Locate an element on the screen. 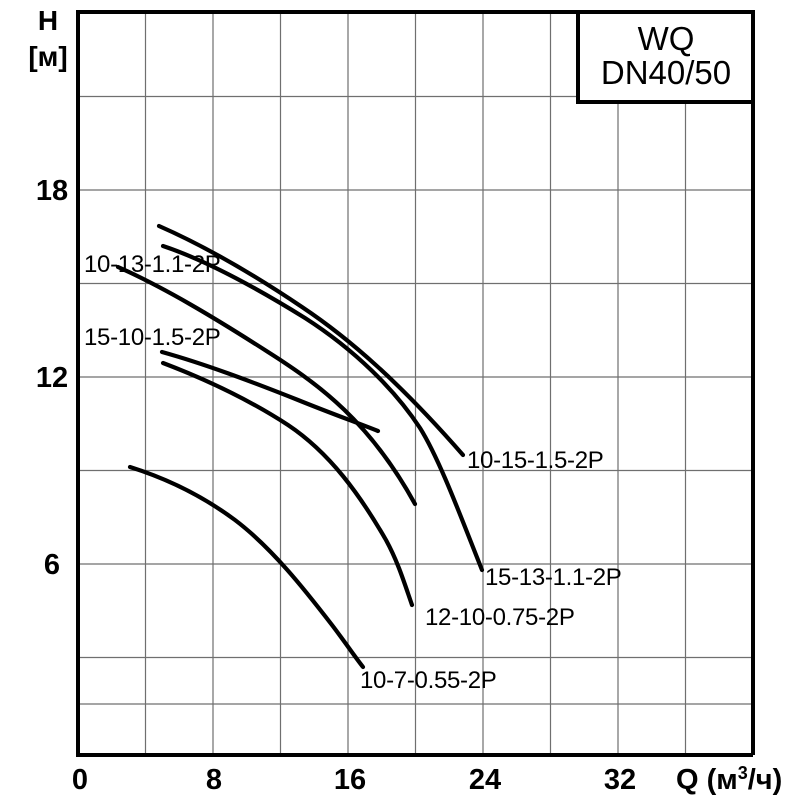 The width and height of the screenshot is (800, 800). x-tick-16: 16 is located at coordinates (350, 780).